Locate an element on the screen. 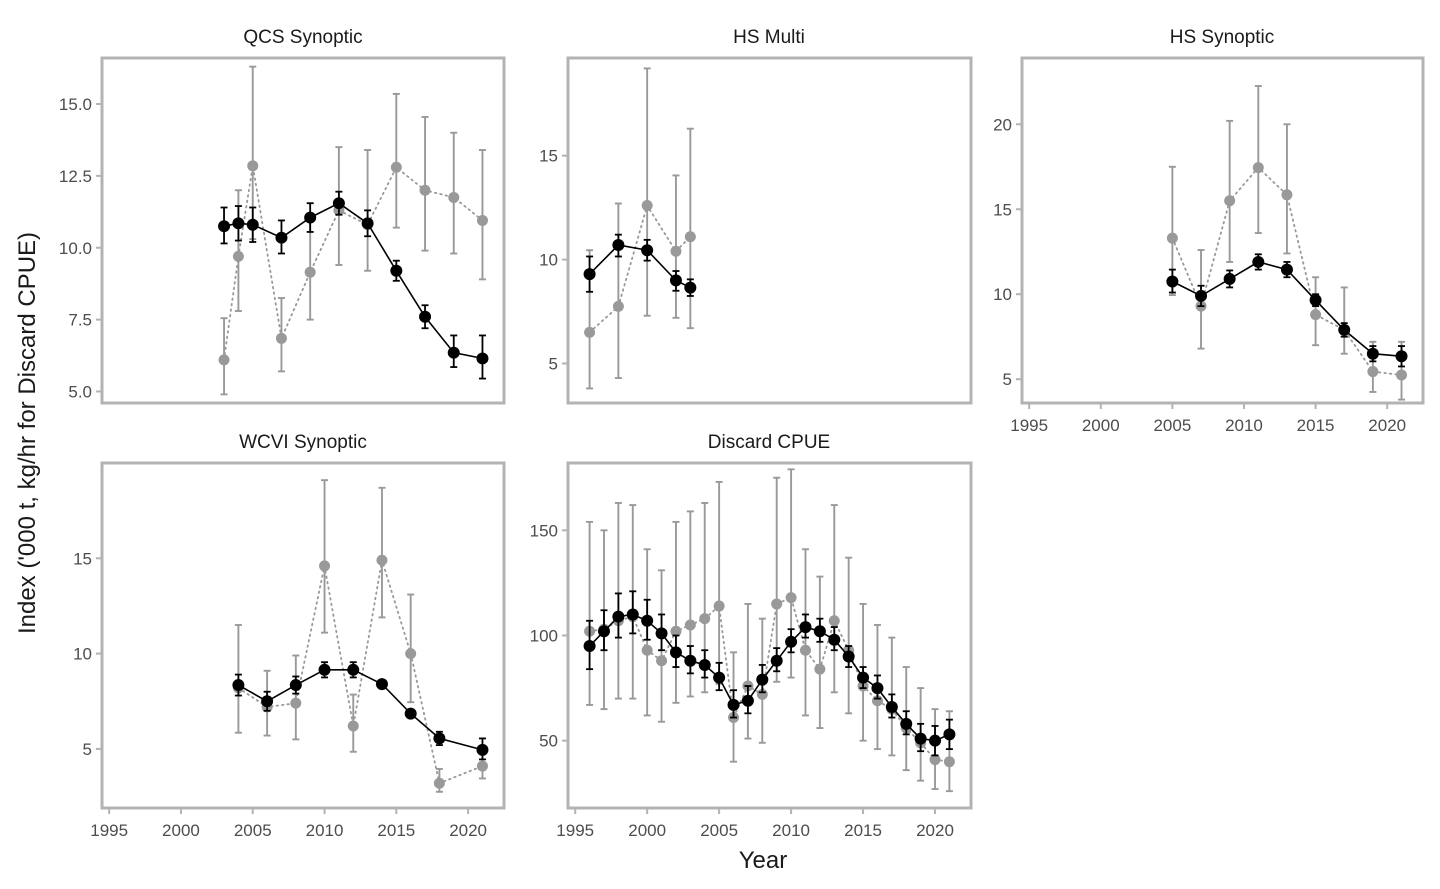  panel-qcs-synoptic: QCS Synoptic 5.0 7.5 10.0 12.5 15.0 is located at coordinates (282, 216).